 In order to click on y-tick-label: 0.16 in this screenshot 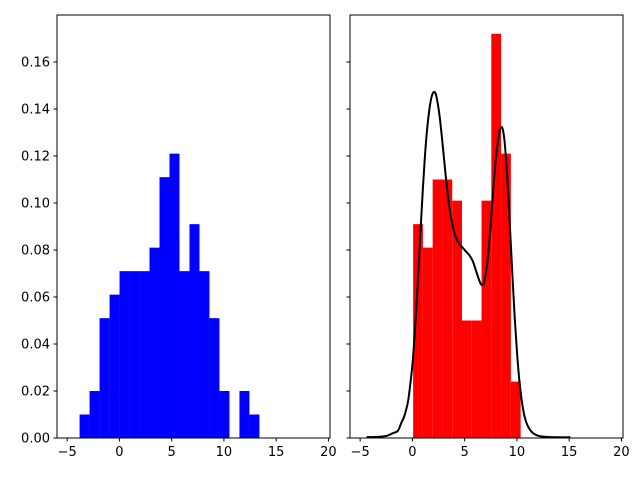, I will do `click(35, 63)`.